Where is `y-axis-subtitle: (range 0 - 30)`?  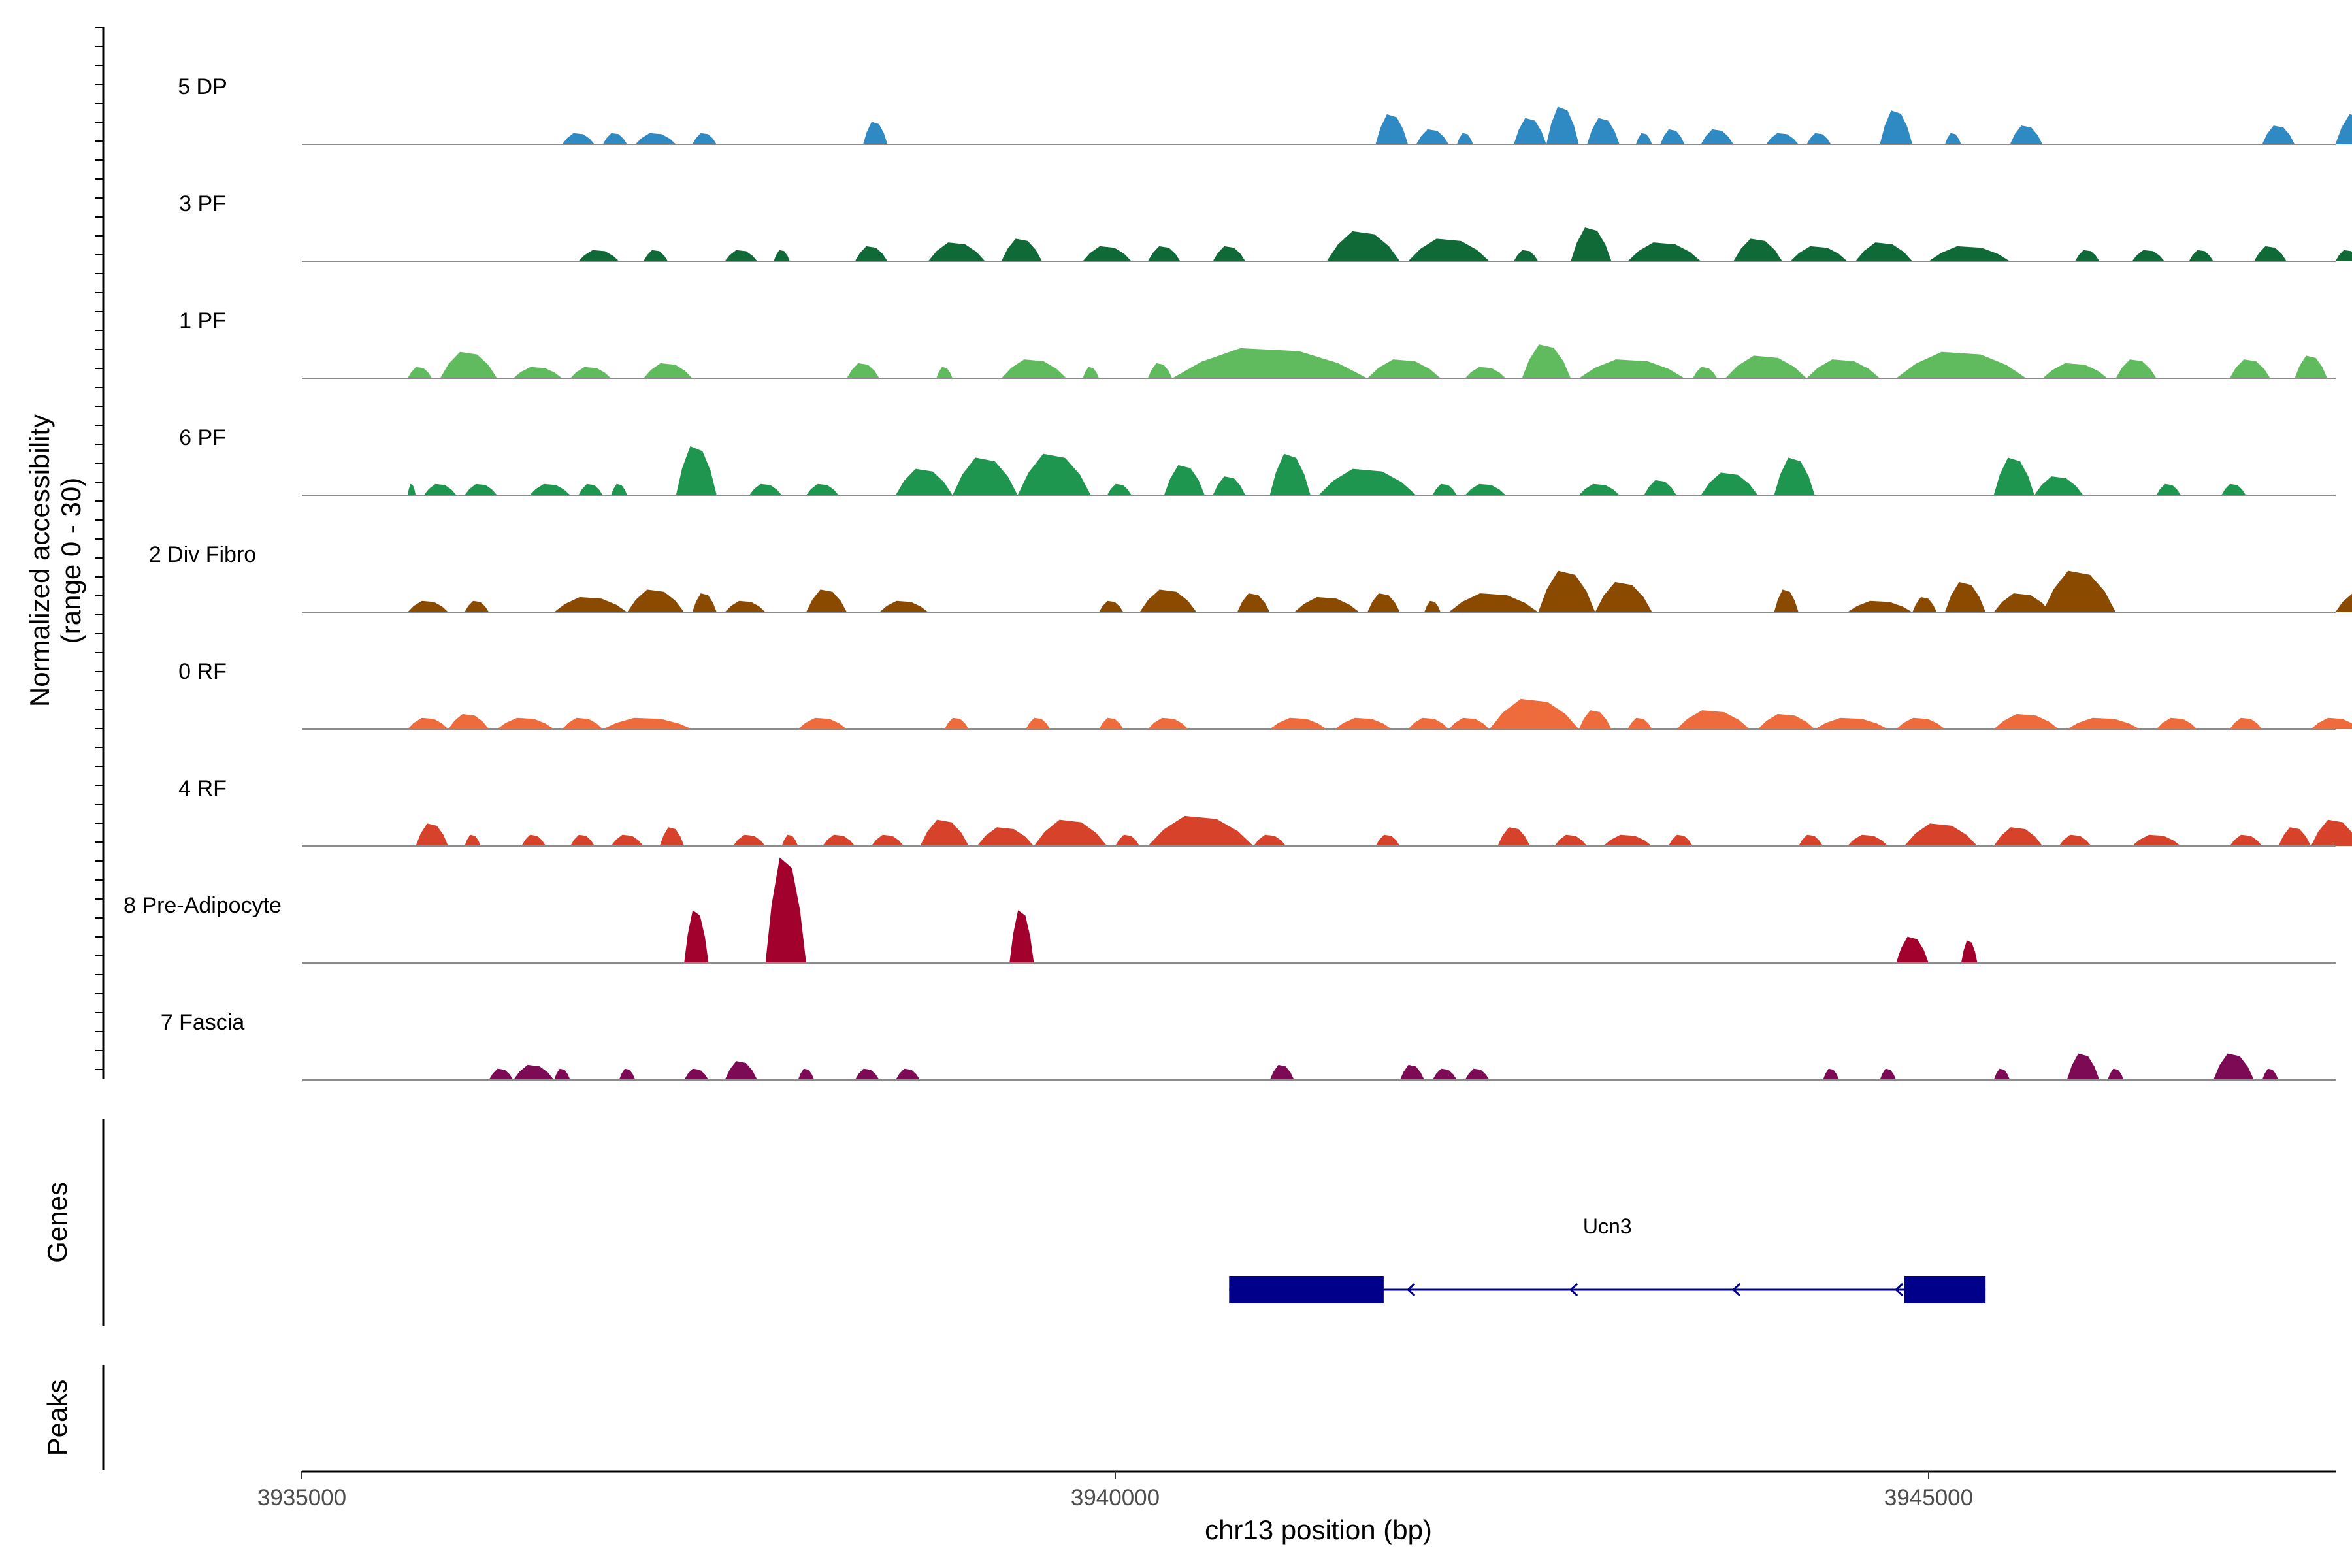 y-axis-subtitle: (range 0 - 30) is located at coordinates (71, 561).